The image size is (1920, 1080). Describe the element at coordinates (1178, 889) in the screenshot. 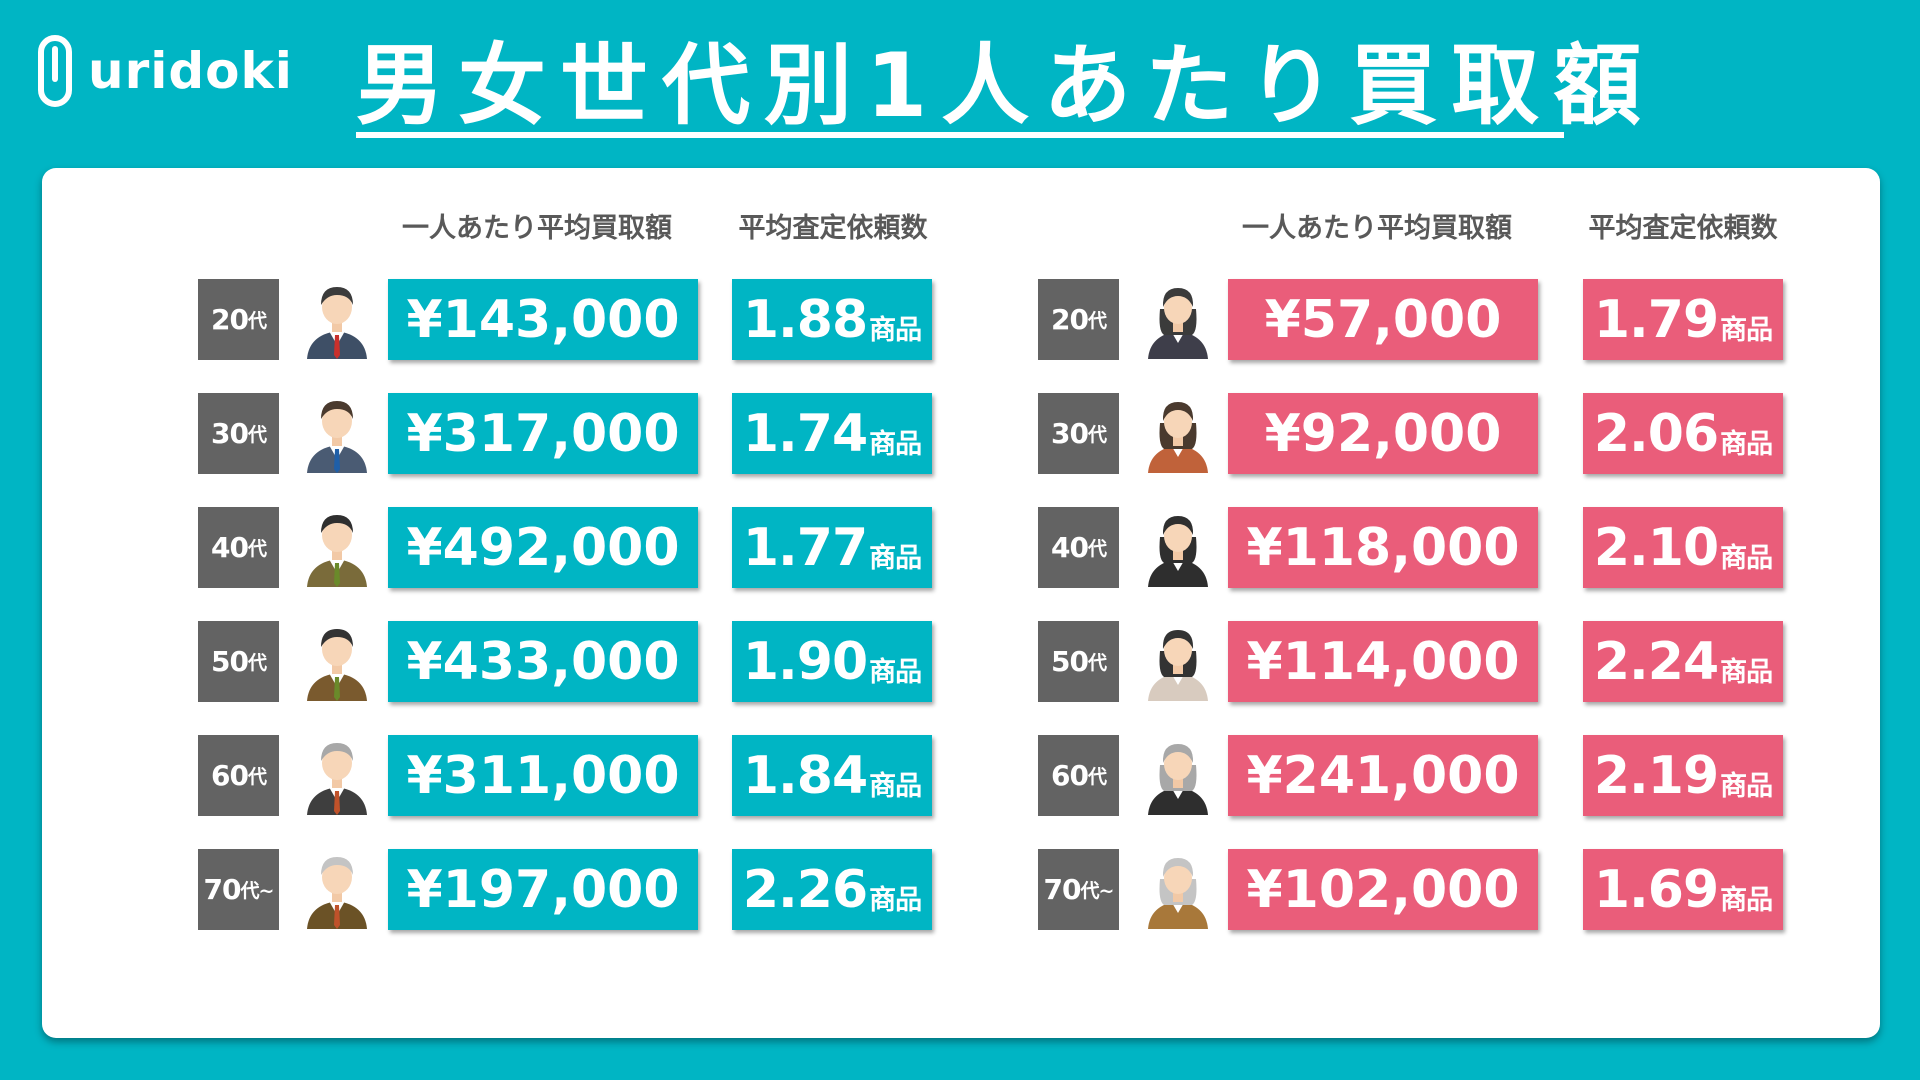

I see `elderly-woman-icon` at that location.